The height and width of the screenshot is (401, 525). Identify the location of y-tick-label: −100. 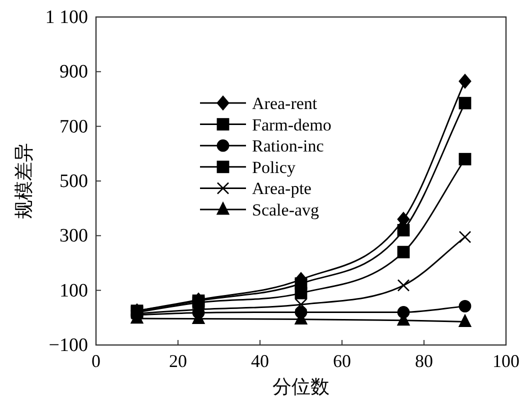
(68, 345).